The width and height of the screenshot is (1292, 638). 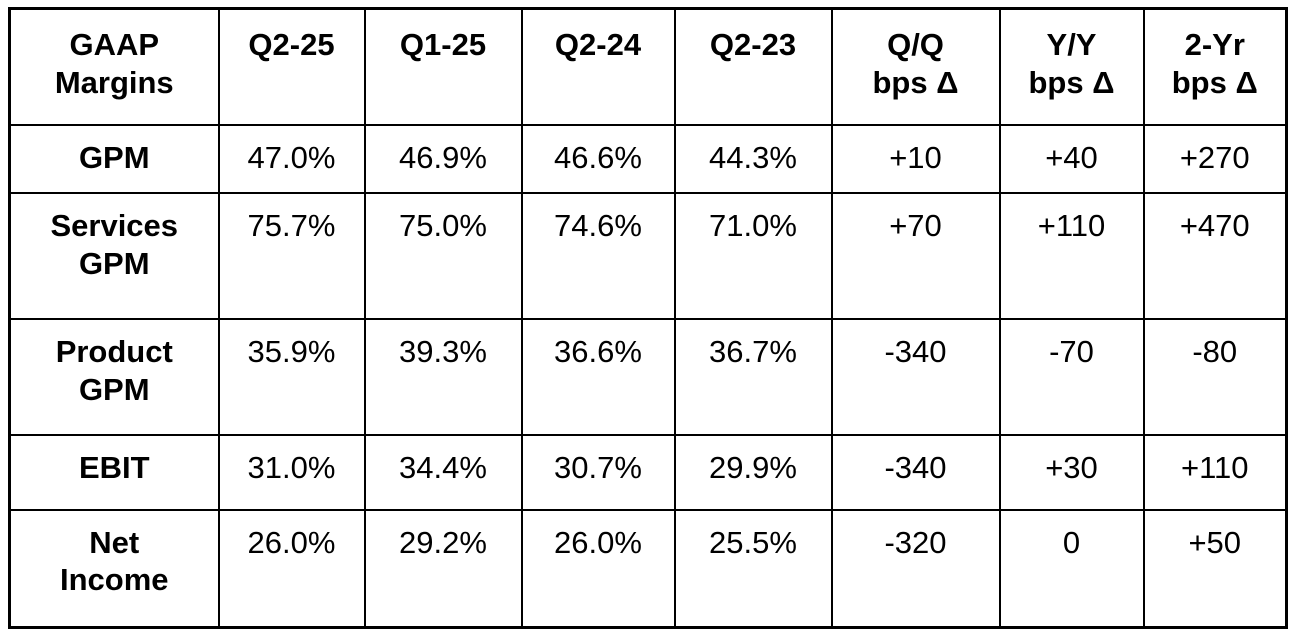 What do you see at coordinates (291, 377) in the screenshot?
I see `cell-product-q2-25: 35.9%` at bounding box center [291, 377].